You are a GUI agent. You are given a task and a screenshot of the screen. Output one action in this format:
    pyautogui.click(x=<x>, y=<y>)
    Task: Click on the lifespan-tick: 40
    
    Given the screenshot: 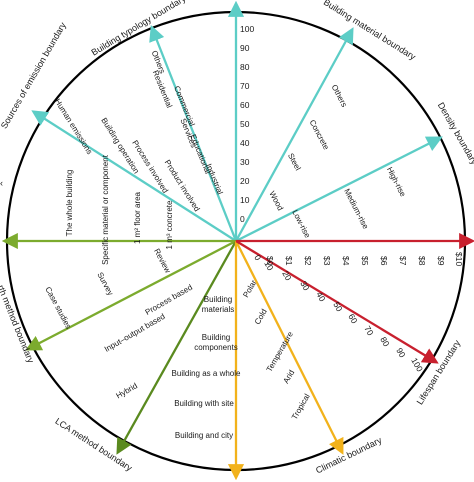 What is the action you would take?
    pyautogui.click(x=321, y=296)
    